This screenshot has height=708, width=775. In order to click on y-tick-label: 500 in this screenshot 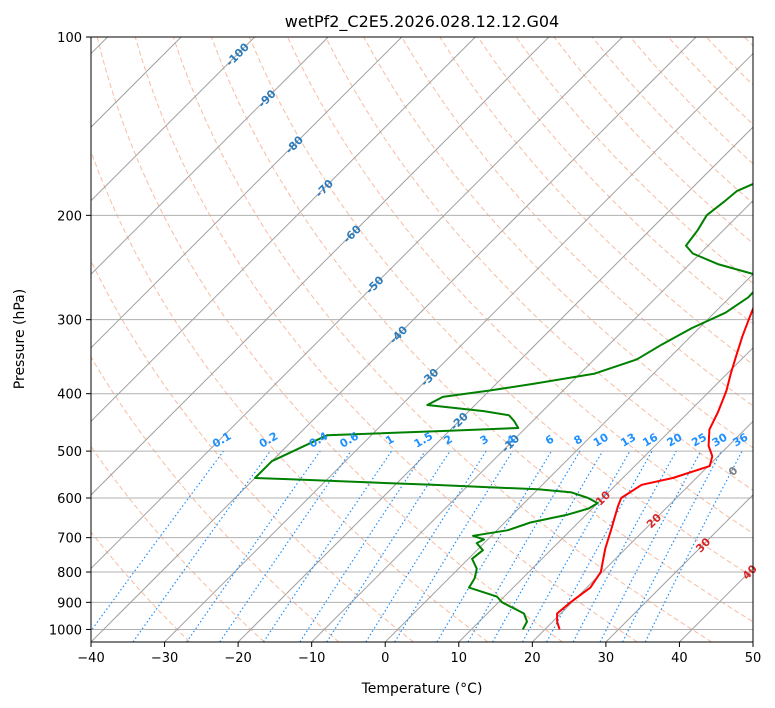, I will do `click(69, 452)`.